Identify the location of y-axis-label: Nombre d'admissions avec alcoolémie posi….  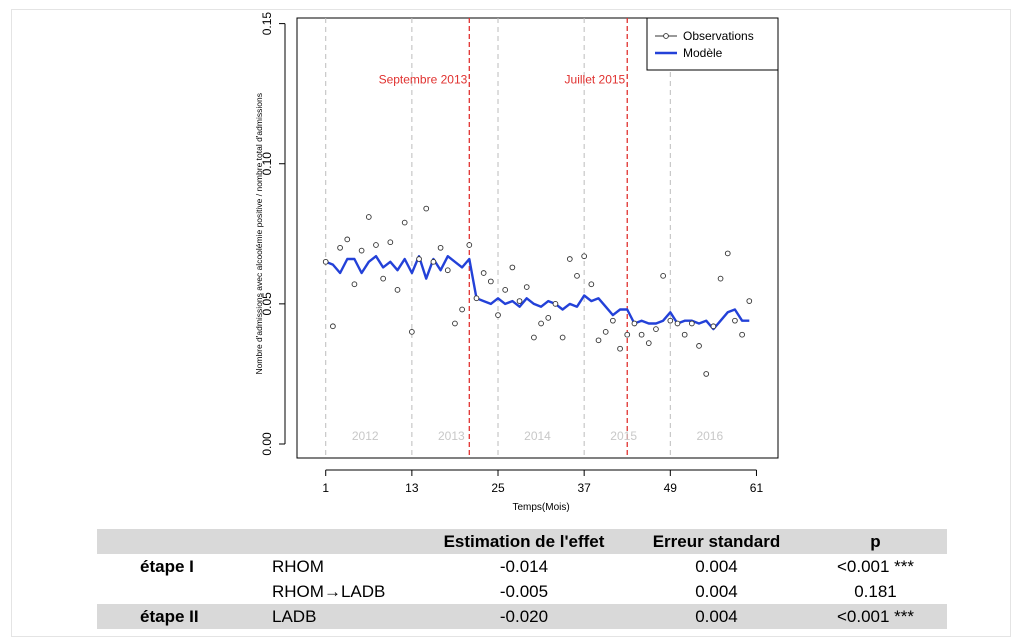
(259, 234).